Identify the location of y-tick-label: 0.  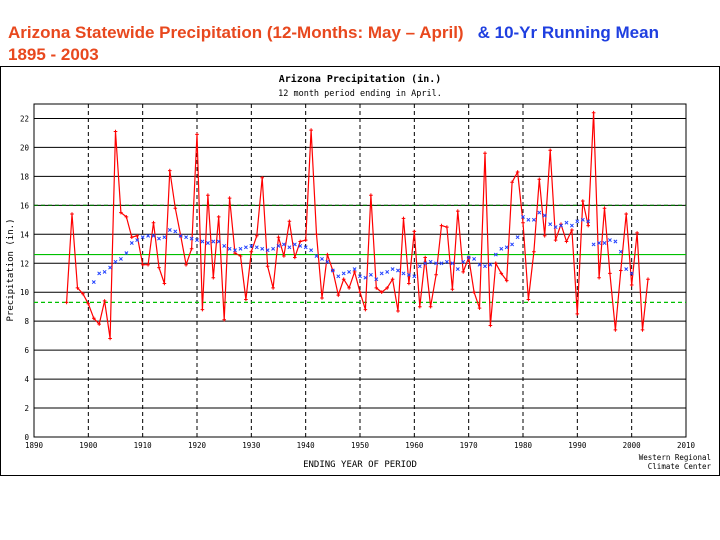
(26, 437).